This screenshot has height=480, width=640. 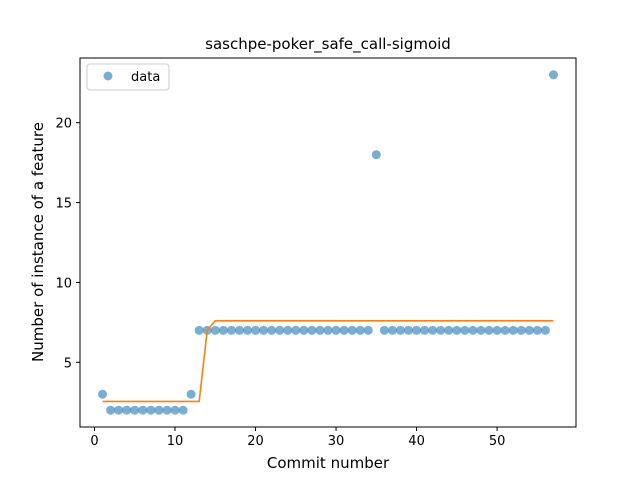 I want to click on fit-line, so click(x=328, y=361).